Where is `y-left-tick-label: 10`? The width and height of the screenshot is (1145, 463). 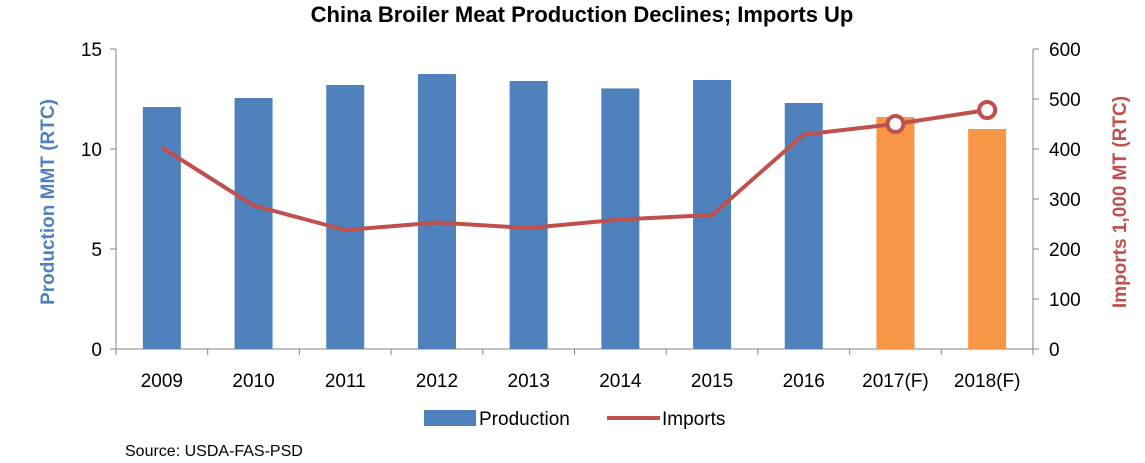 y-left-tick-label: 10 is located at coordinates (91, 150).